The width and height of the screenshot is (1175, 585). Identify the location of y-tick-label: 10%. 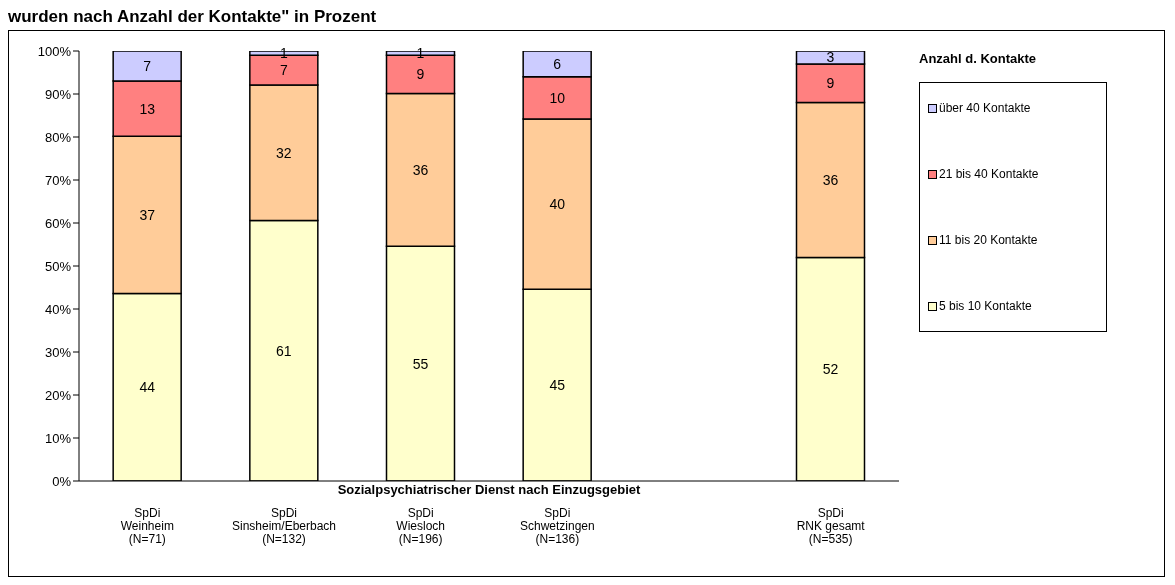
(58, 438).